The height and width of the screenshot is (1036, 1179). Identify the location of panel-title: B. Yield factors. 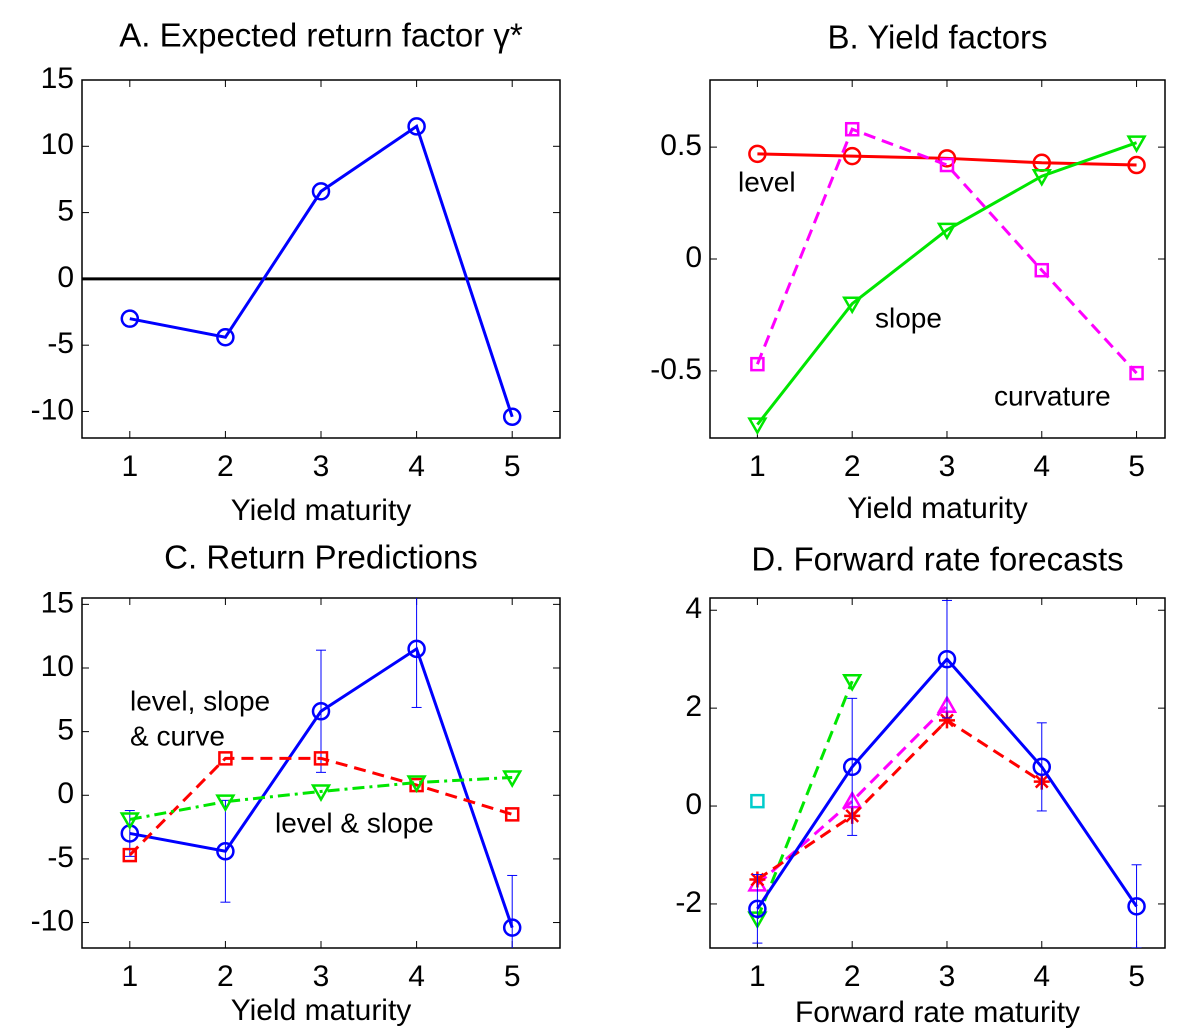
(937, 37).